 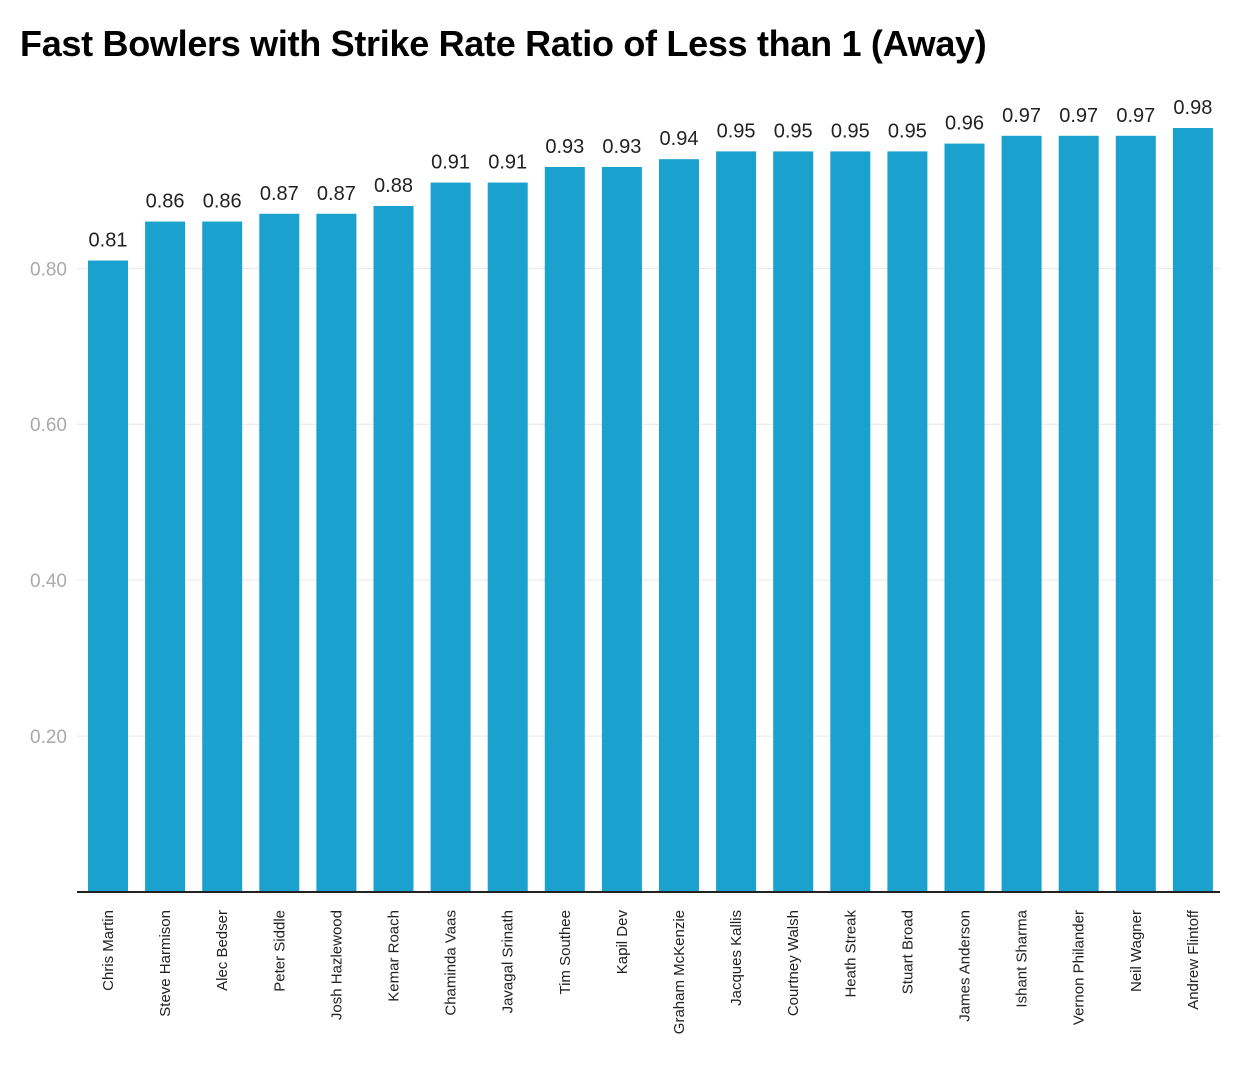 What do you see at coordinates (336, 965) in the screenshot?
I see `x-tick-label: Josh Hazlewood` at bounding box center [336, 965].